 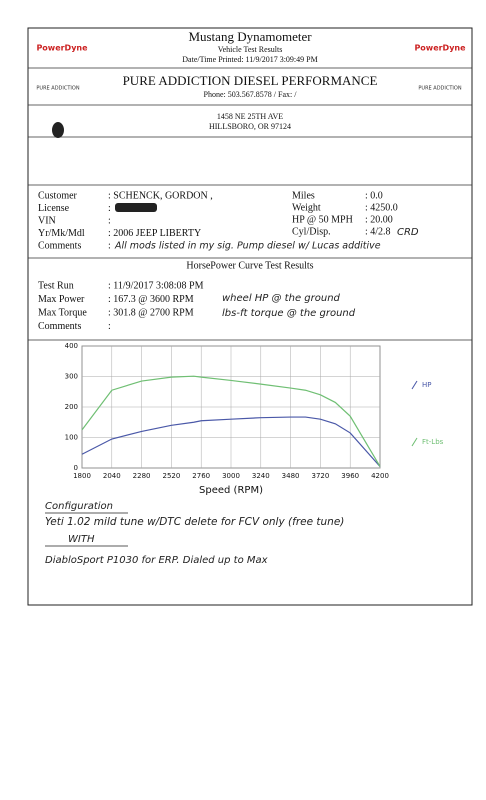 I want to click on x-tick-label: 2520, so click(x=171, y=476).